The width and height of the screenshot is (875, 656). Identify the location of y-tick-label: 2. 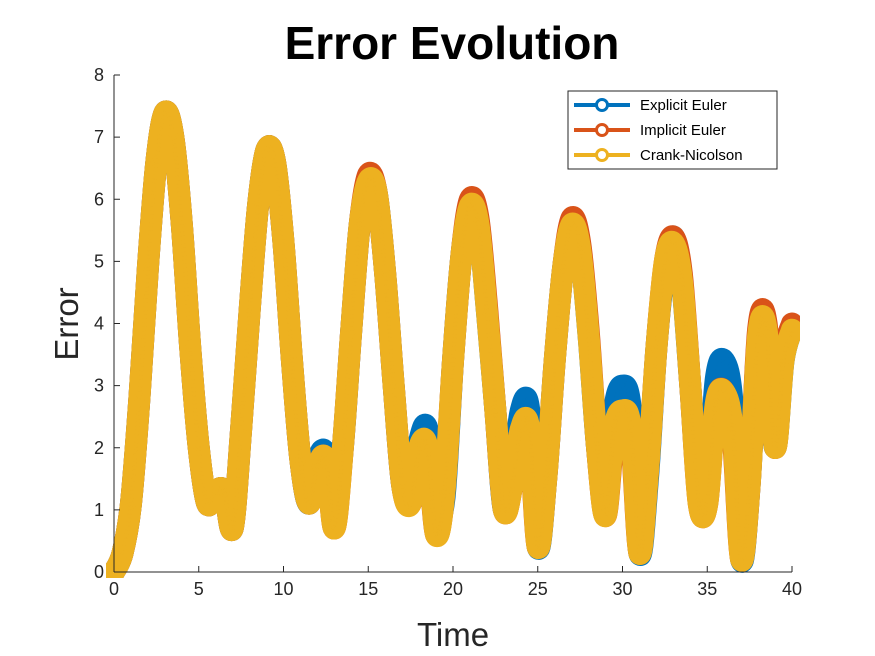
(99, 448).